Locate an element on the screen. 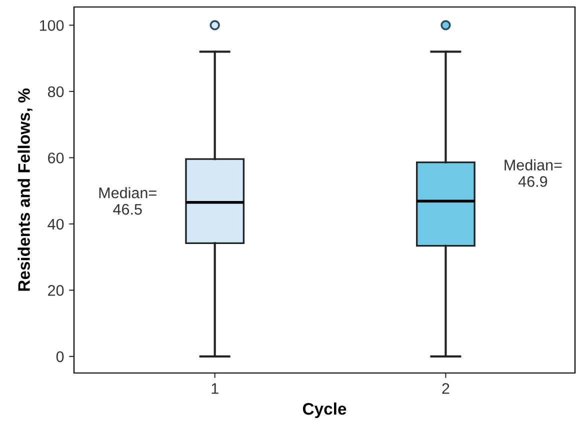 This screenshot has width=585, height=429. y-axis-title: Residents and Fellows, % is located at coordinates (25, 189).